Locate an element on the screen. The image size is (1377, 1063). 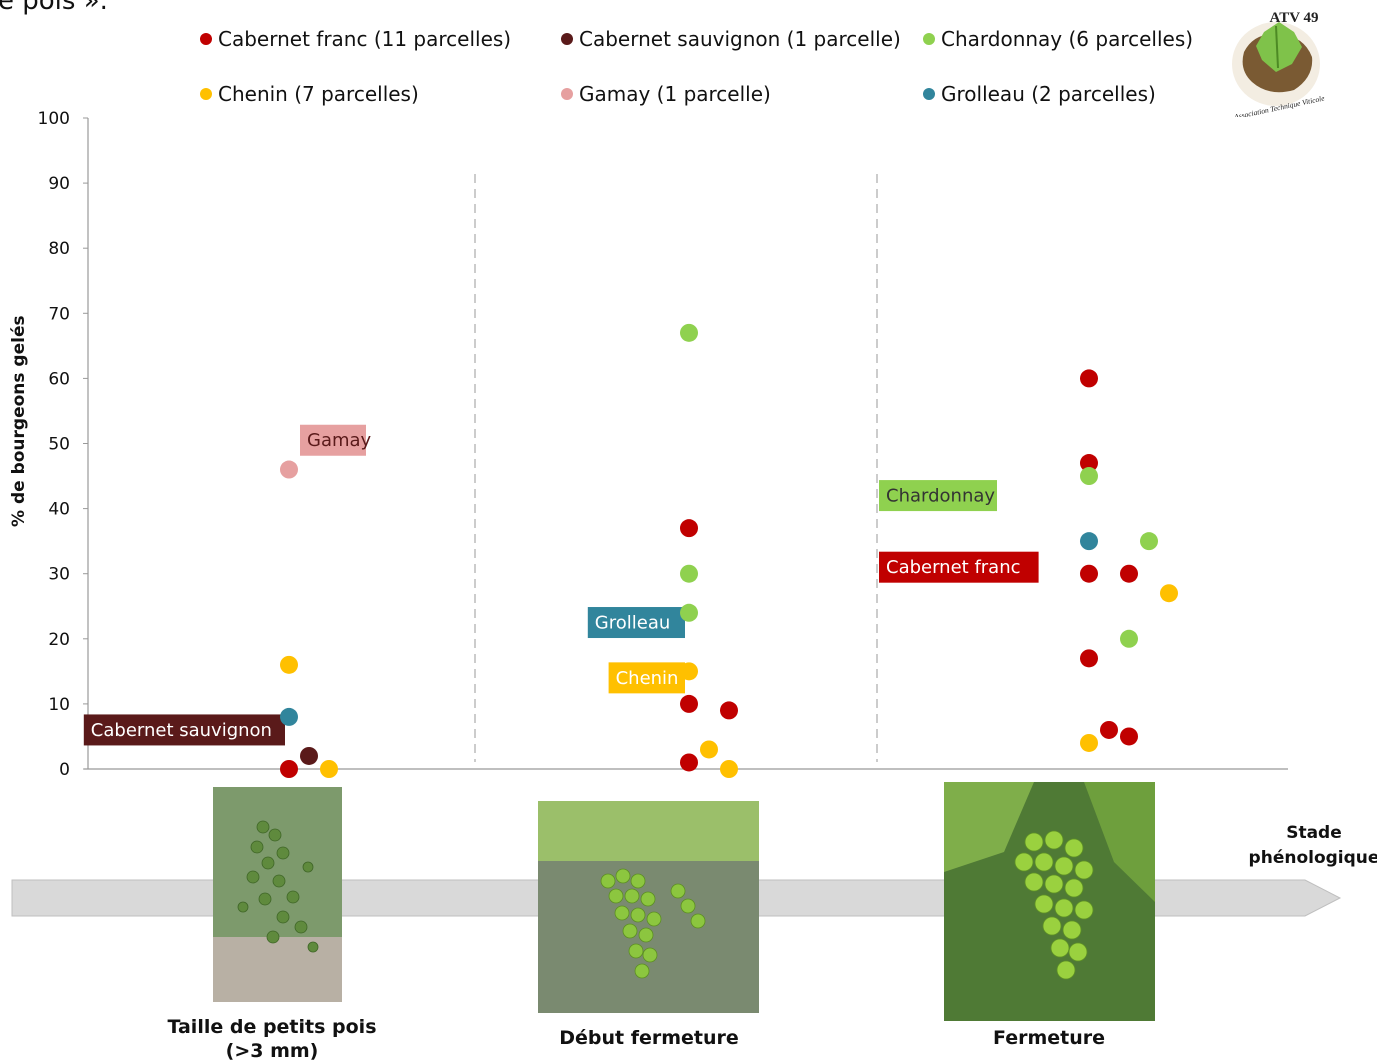
legend-item: Chardonnay (6 parcelles) is located at coordinates (1058, 39).